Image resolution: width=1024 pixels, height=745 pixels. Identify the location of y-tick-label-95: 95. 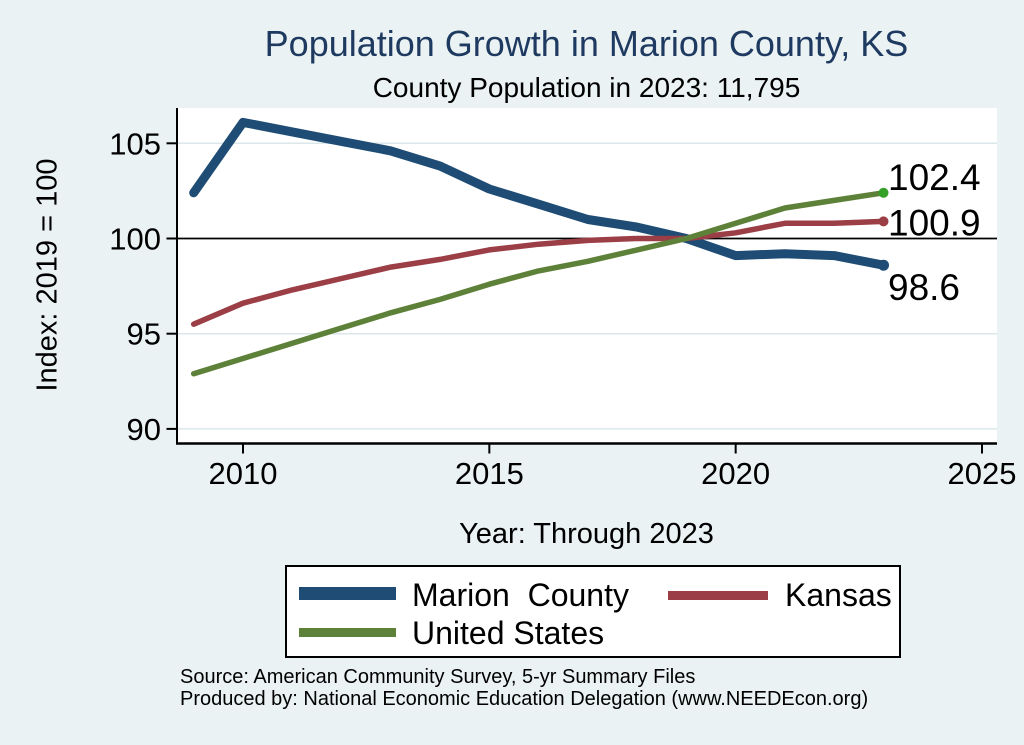
(144, 334).